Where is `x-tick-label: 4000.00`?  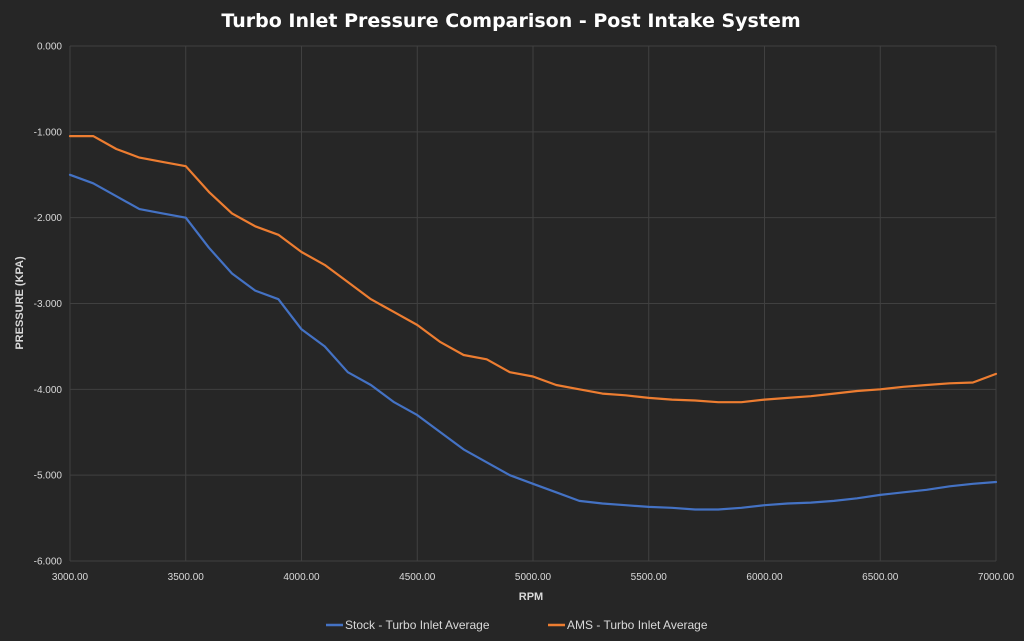
x-tick-label: 4000.00 is located at coordinates (301, 577).